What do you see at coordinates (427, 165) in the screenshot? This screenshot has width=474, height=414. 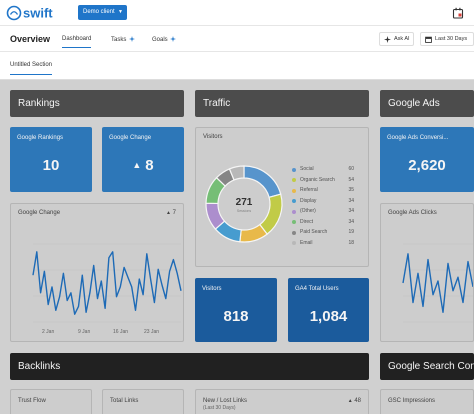 I see `kpi-value: 2,620` at bounding box center [427, 165].